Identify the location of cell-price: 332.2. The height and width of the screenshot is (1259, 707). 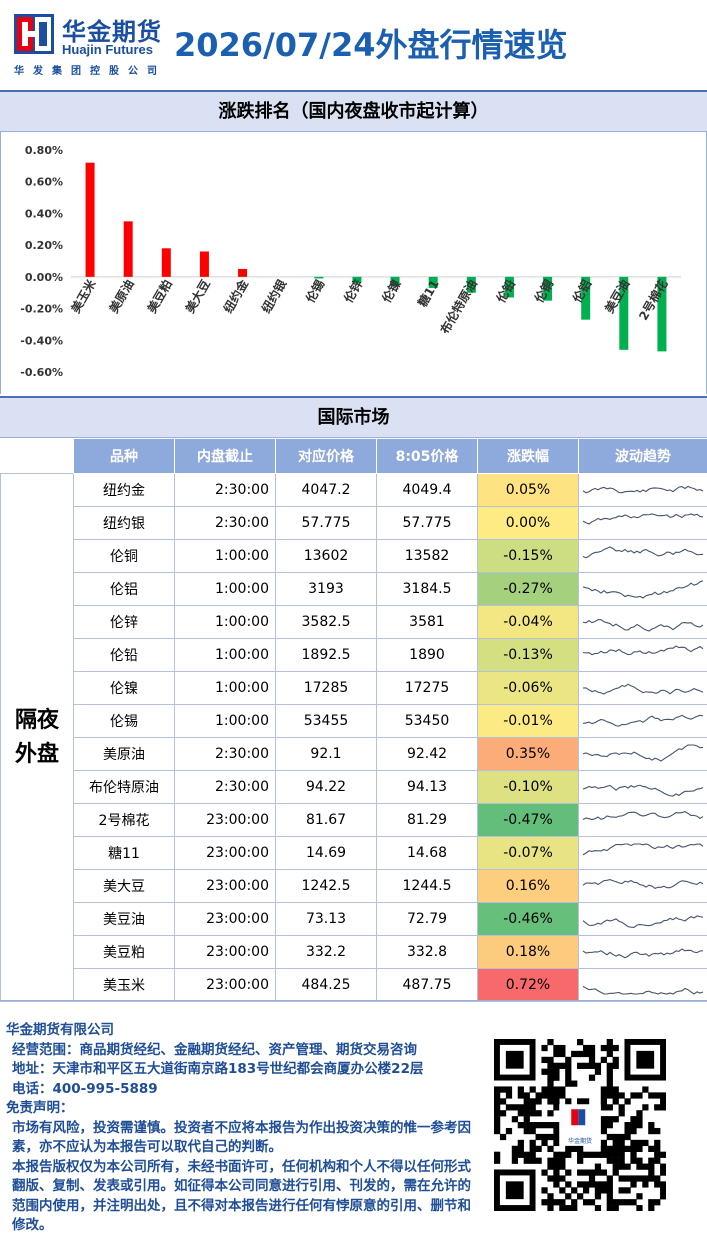
(326, 952).